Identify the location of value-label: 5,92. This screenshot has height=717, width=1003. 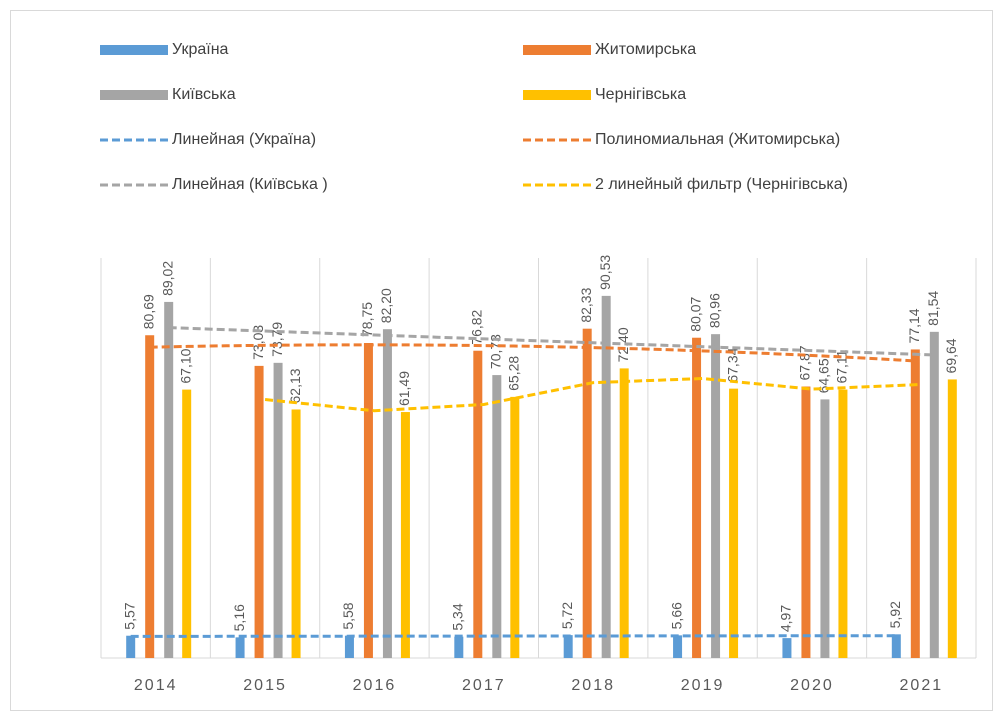
(895, 614).